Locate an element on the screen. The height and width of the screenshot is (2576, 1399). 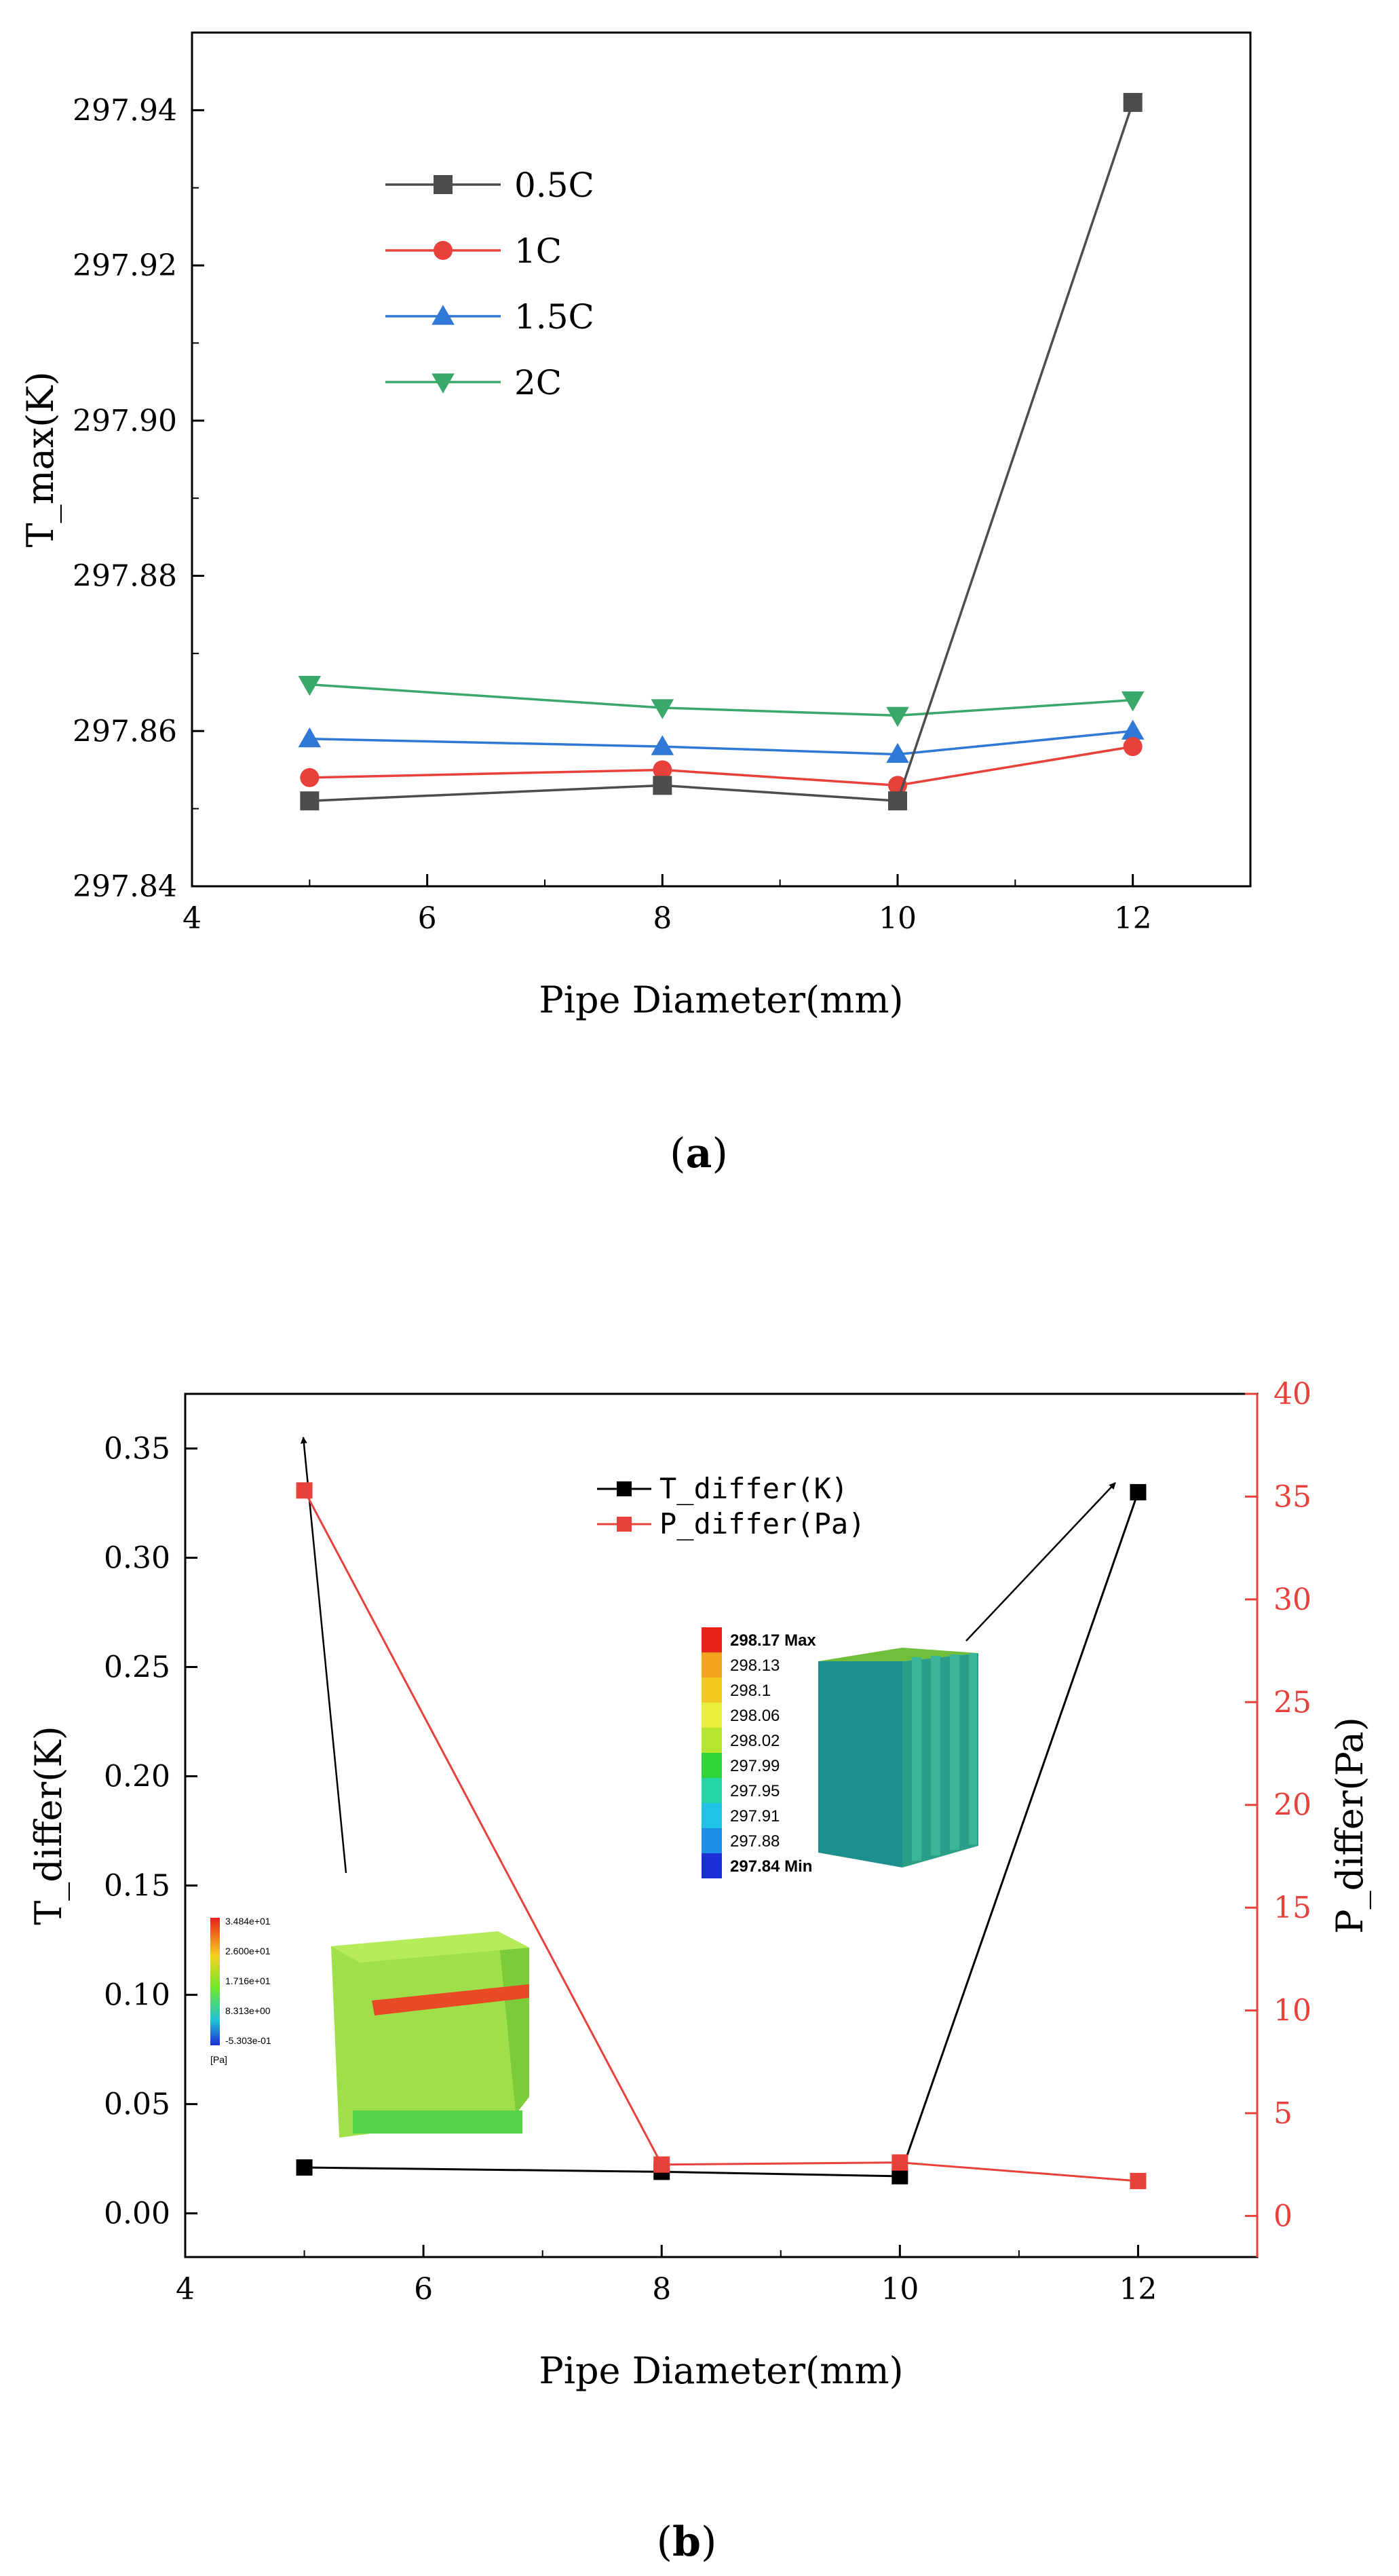
x-tick-label-a: 4 is located at coordinates (193, 918).